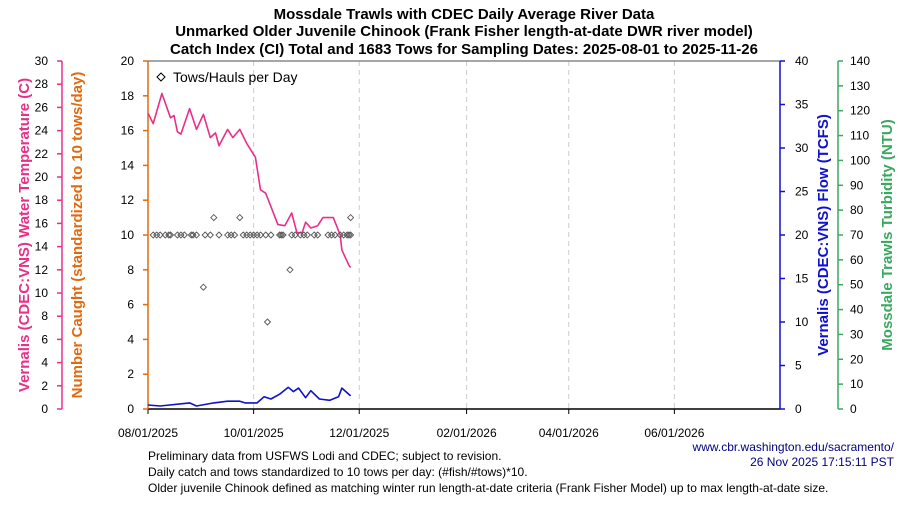  I want to click on x-tick-label: 02/01/2026, so click(467, 433).